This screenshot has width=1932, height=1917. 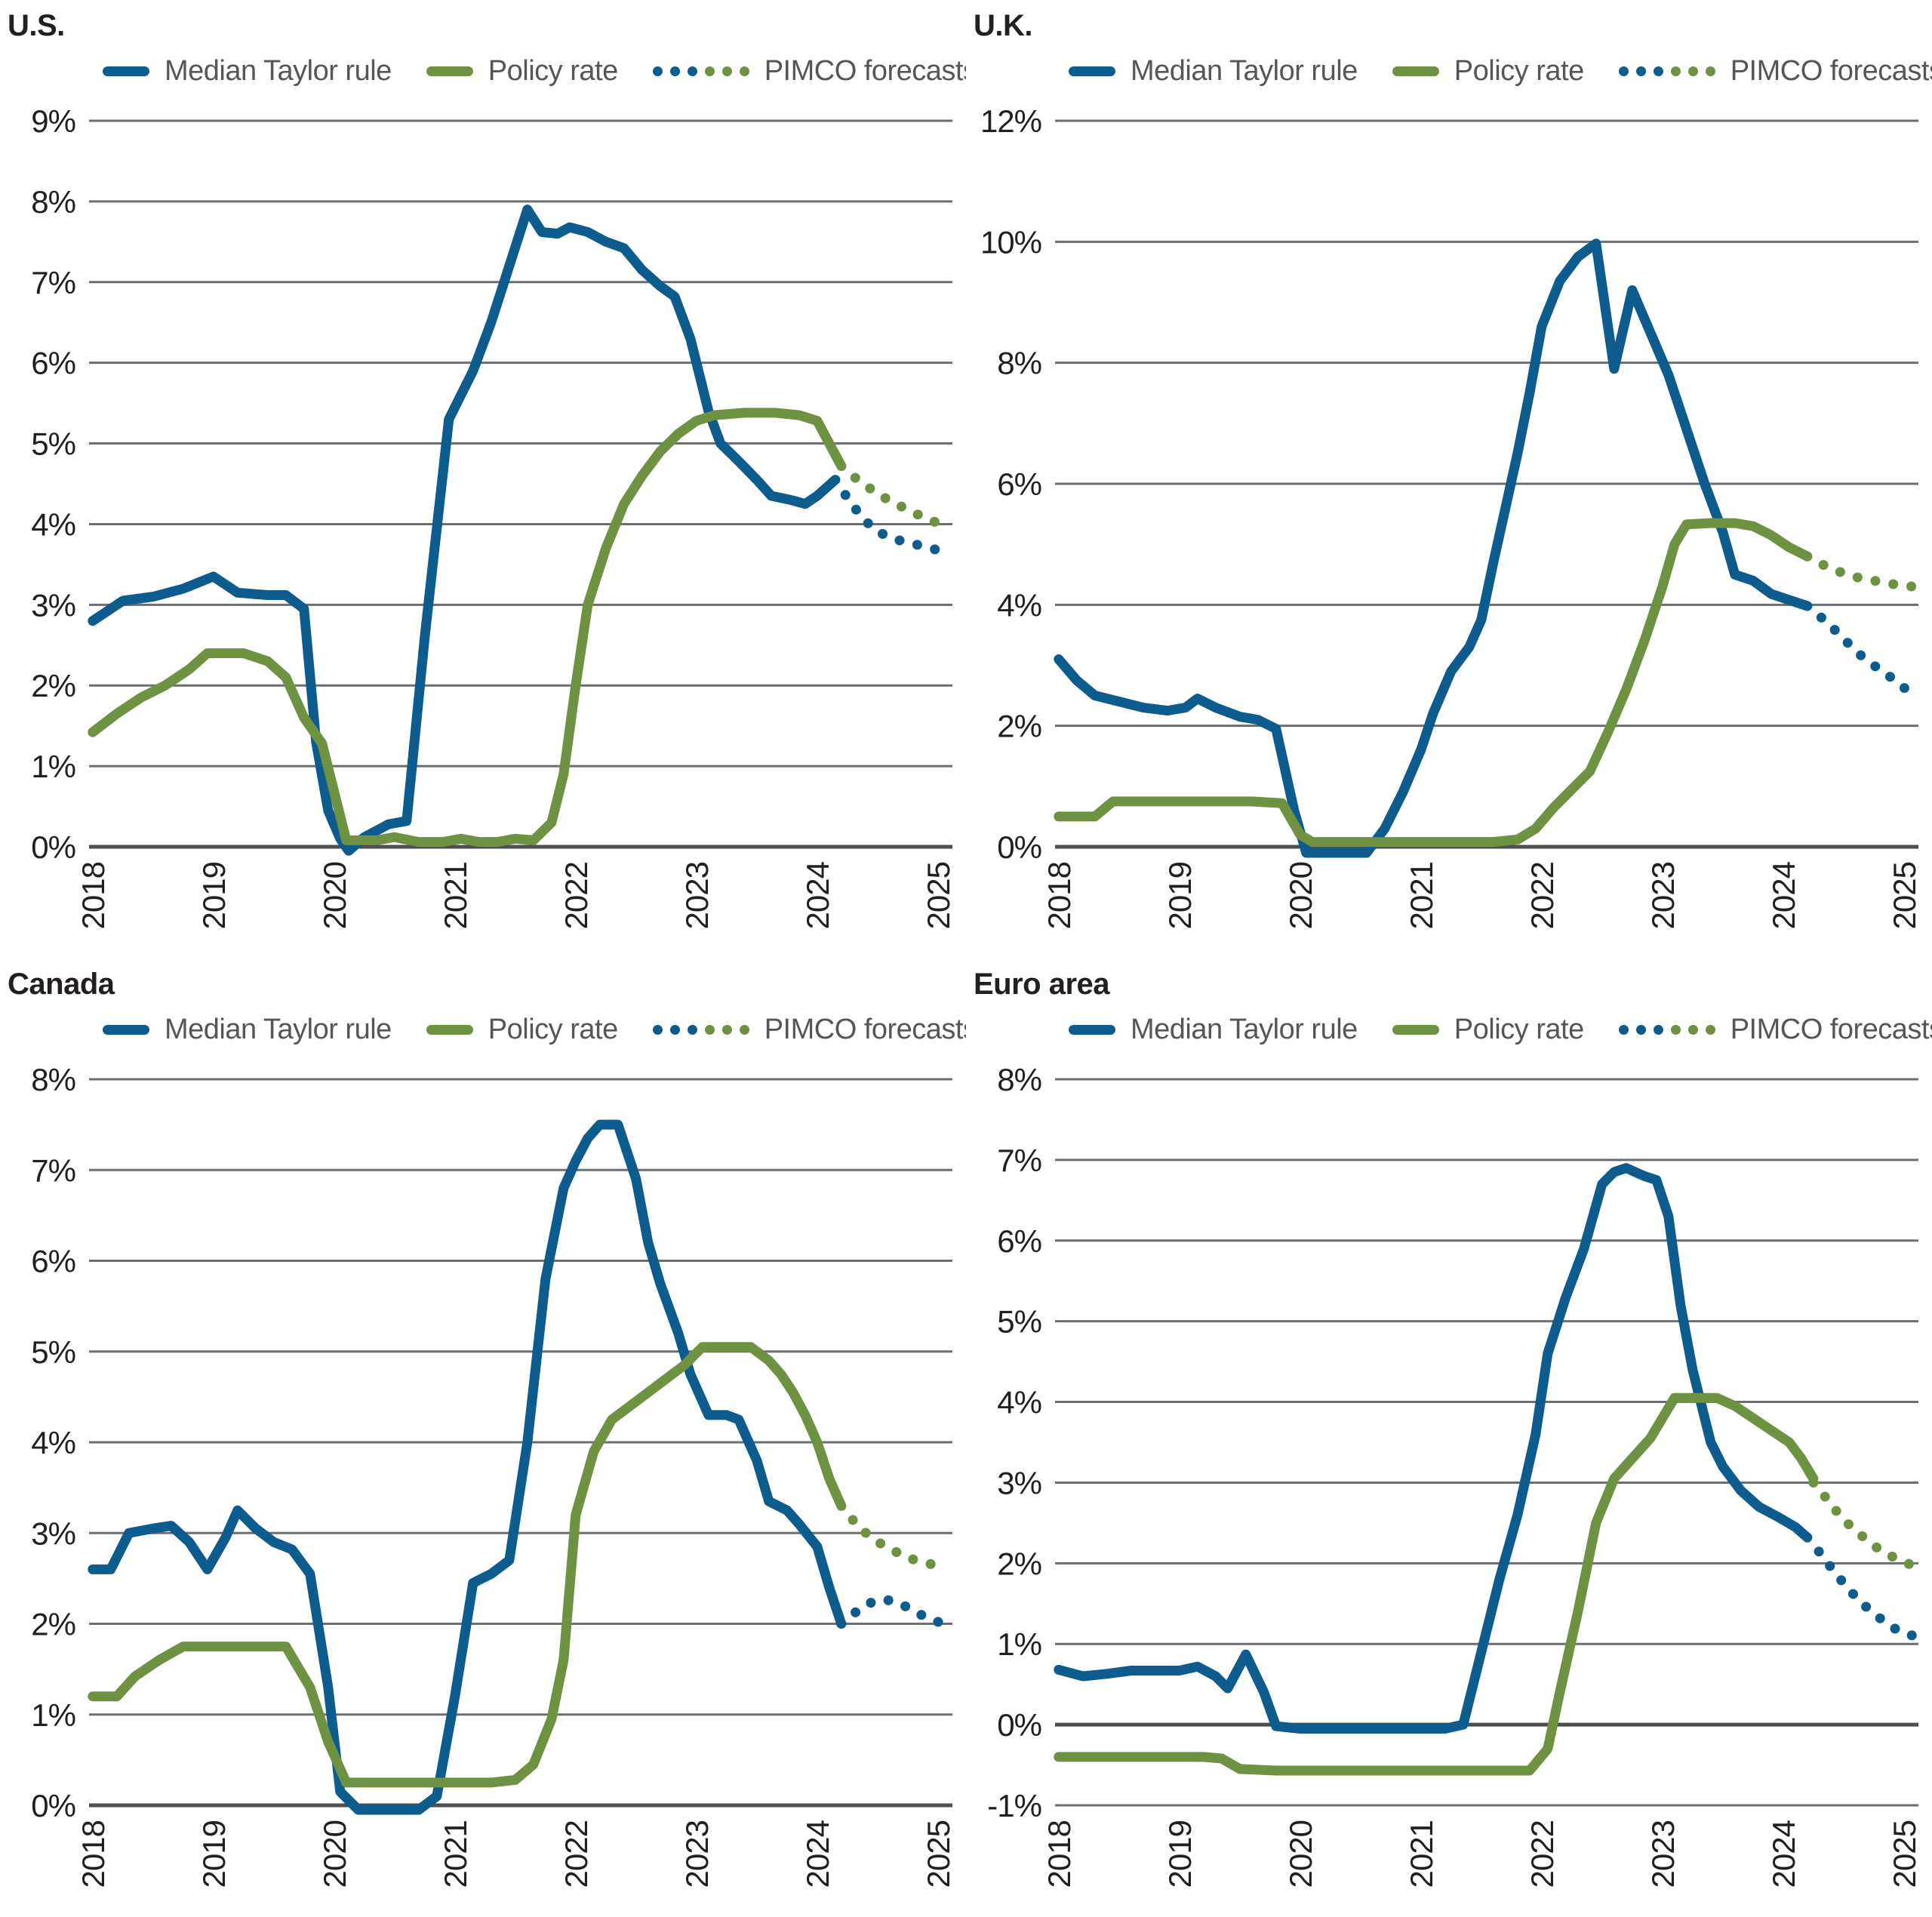 What do you see at coordinates (1010, 242) in the screenshot?
I see `svg-text: 10%` at bounding box center [1010, 242].